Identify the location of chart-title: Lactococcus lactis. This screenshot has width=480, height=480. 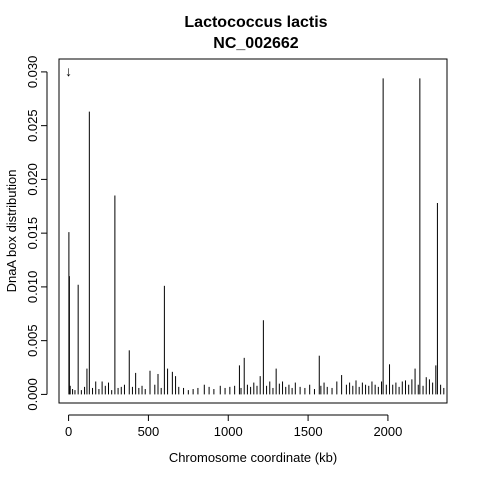
(255, 22).